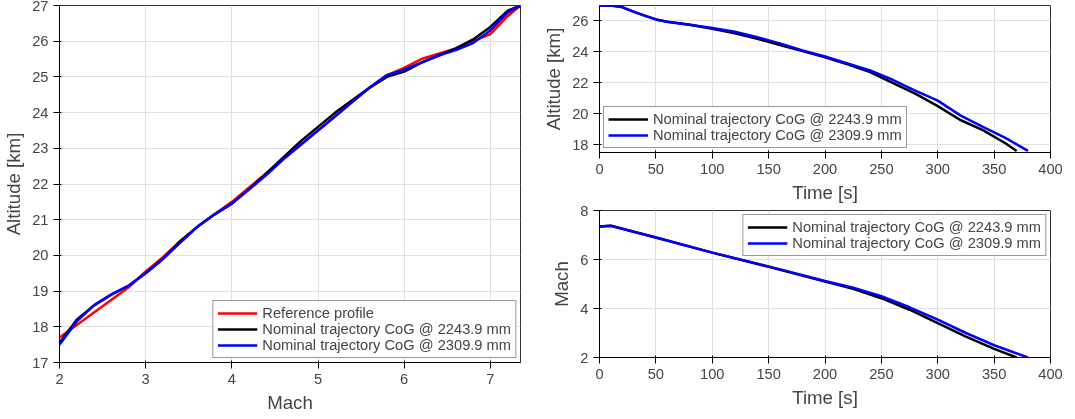 Image resolution: width=1075 pixels, height=419 pixels. I want to click on y-tick-label: 17, so click(40, 362).